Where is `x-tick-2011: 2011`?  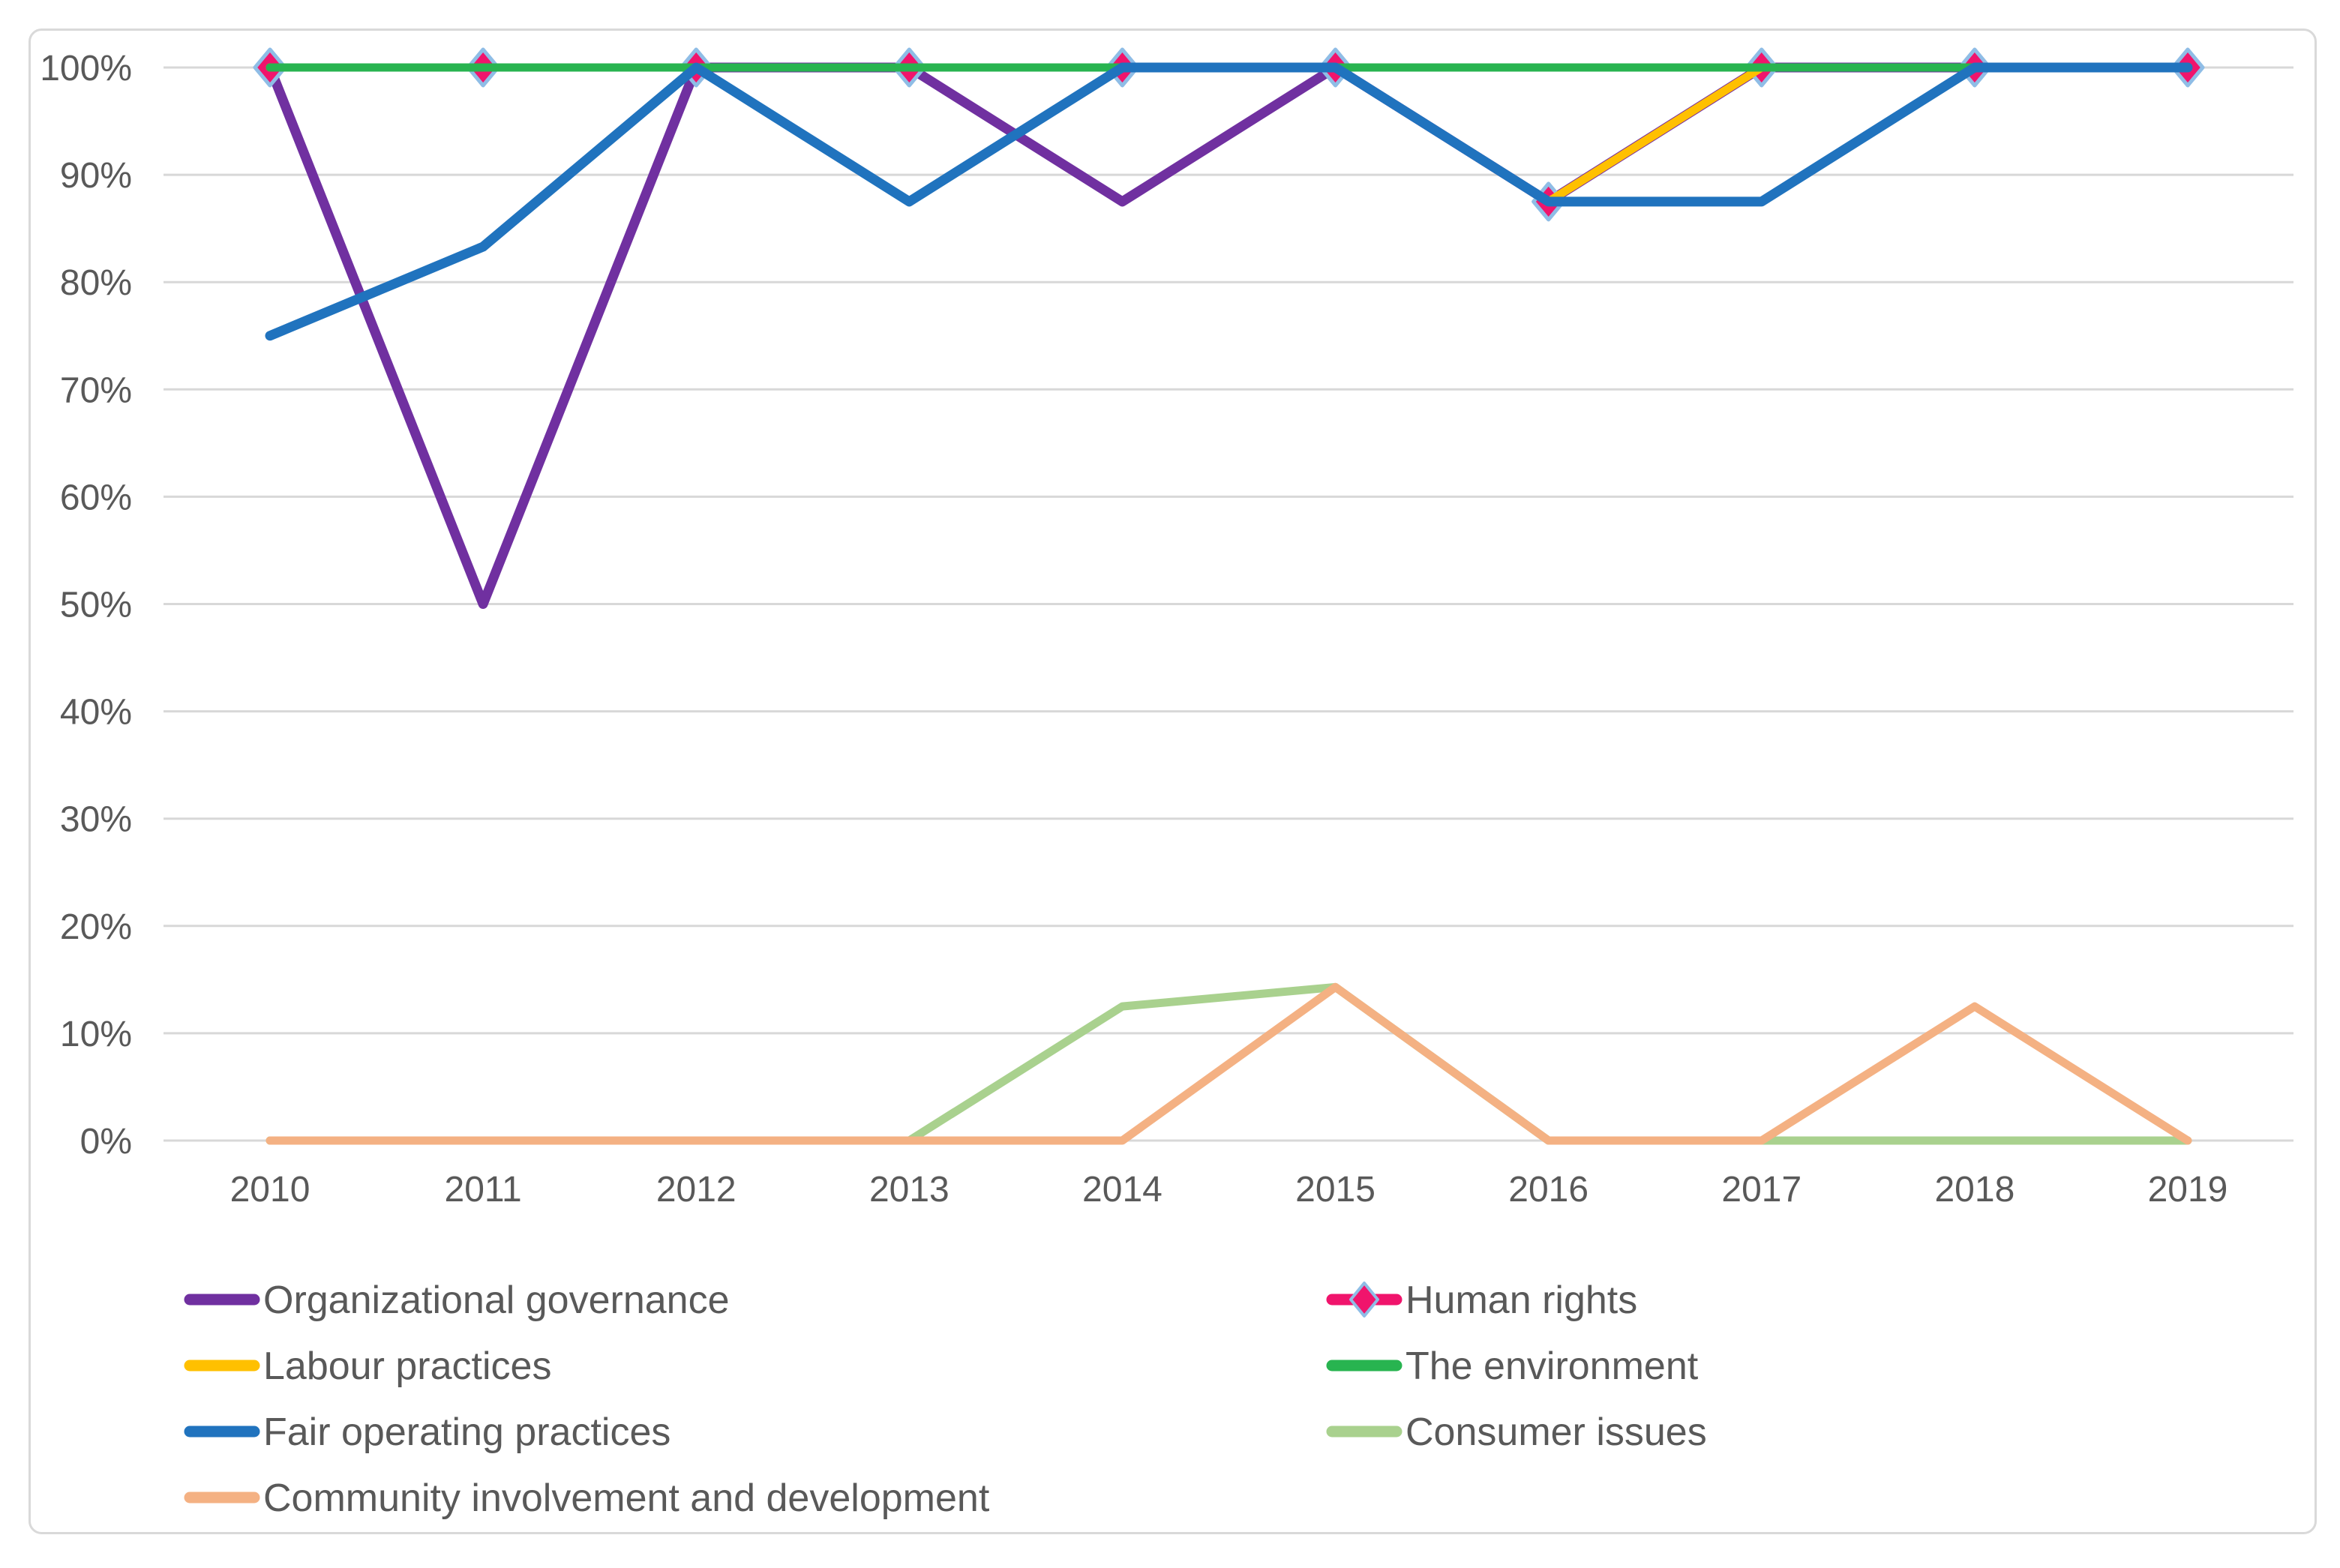 x-tick-2011: 2011 is located at coordinates (483, 1190).